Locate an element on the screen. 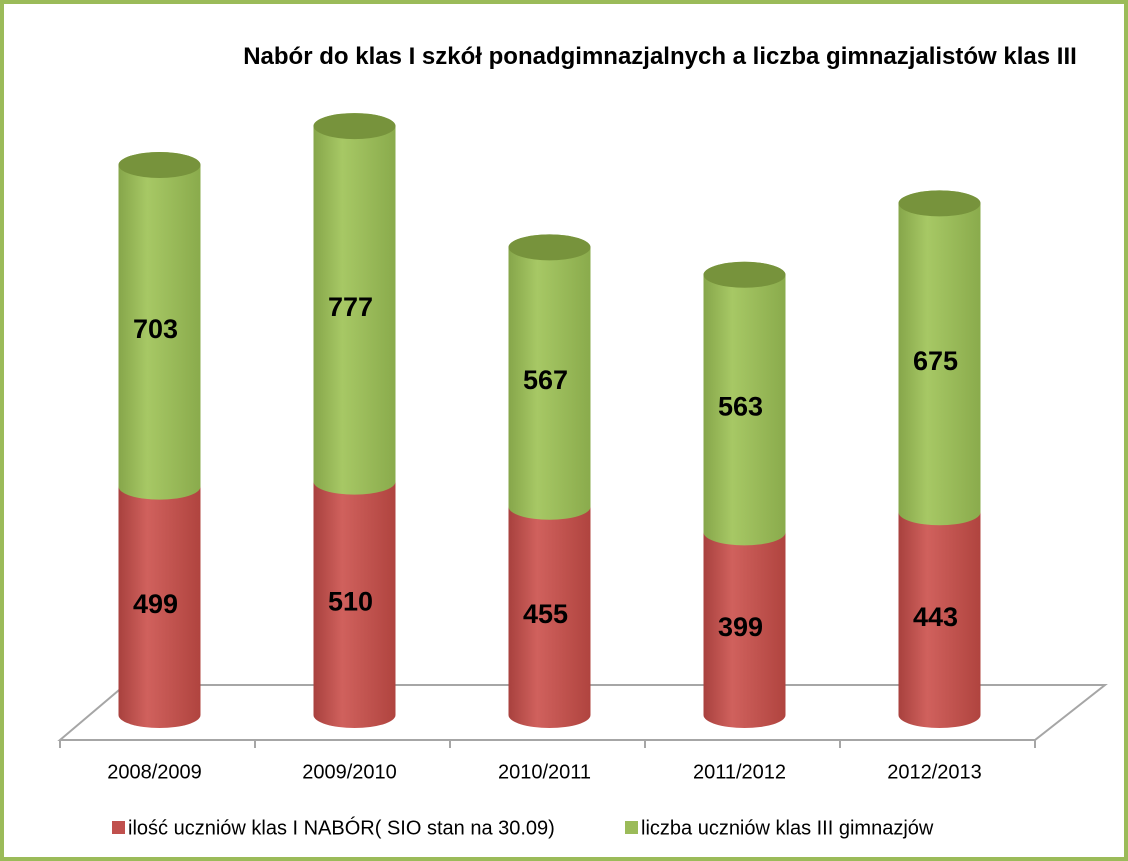 This screenshot has width=1128, height=861. legend-label: liczba uczniów klas III gimnazjów is located at coordinates (787, 828).